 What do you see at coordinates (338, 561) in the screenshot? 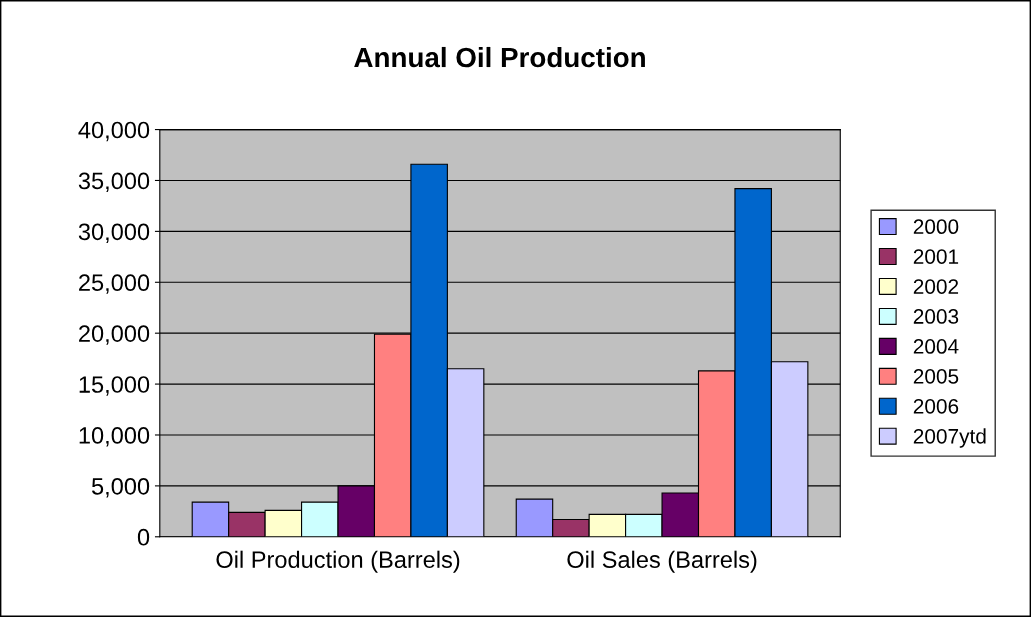
I see `x-tick-label: Oil Production (Barrels)` at bounding box center [338, 561].